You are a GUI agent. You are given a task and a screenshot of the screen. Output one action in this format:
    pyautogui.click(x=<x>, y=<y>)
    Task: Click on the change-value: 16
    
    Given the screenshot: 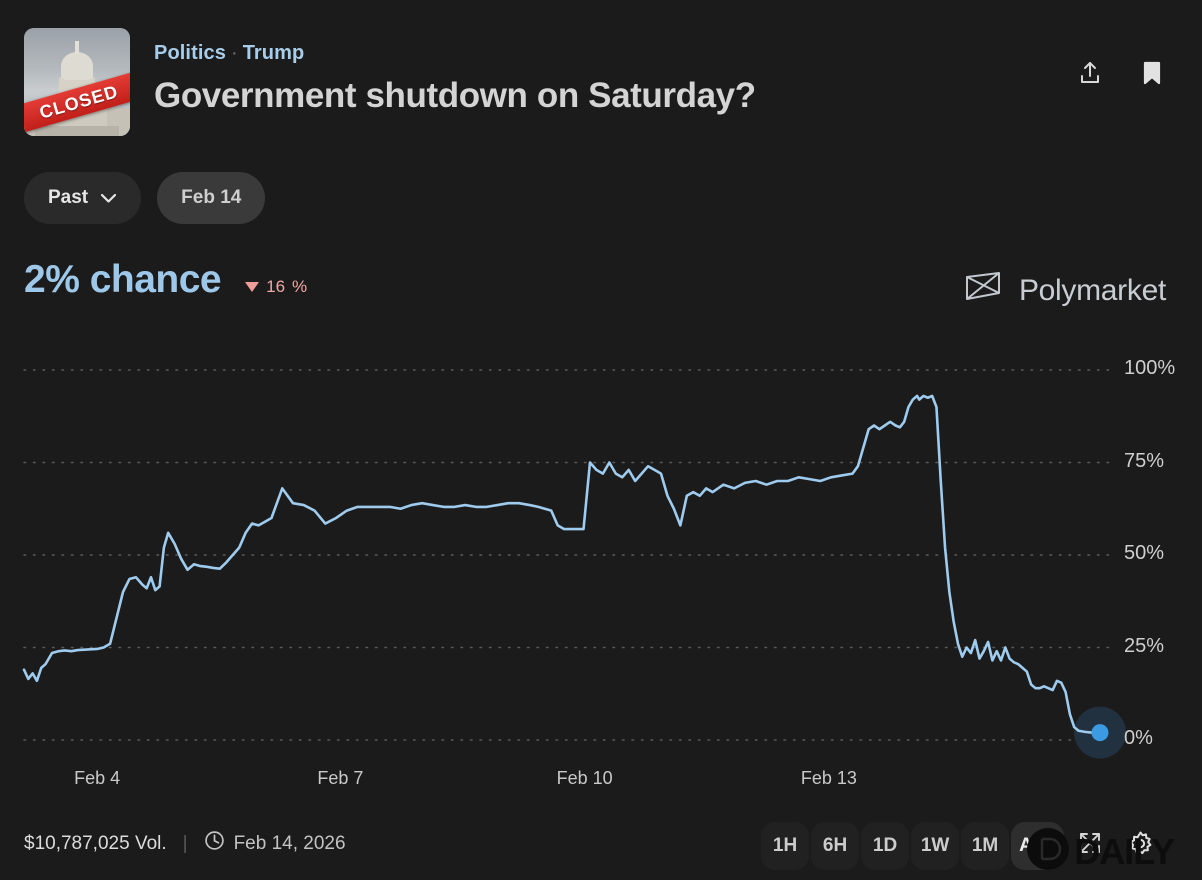 What is the action you would take?
    pyautogui.click(x=276, y=286)
    